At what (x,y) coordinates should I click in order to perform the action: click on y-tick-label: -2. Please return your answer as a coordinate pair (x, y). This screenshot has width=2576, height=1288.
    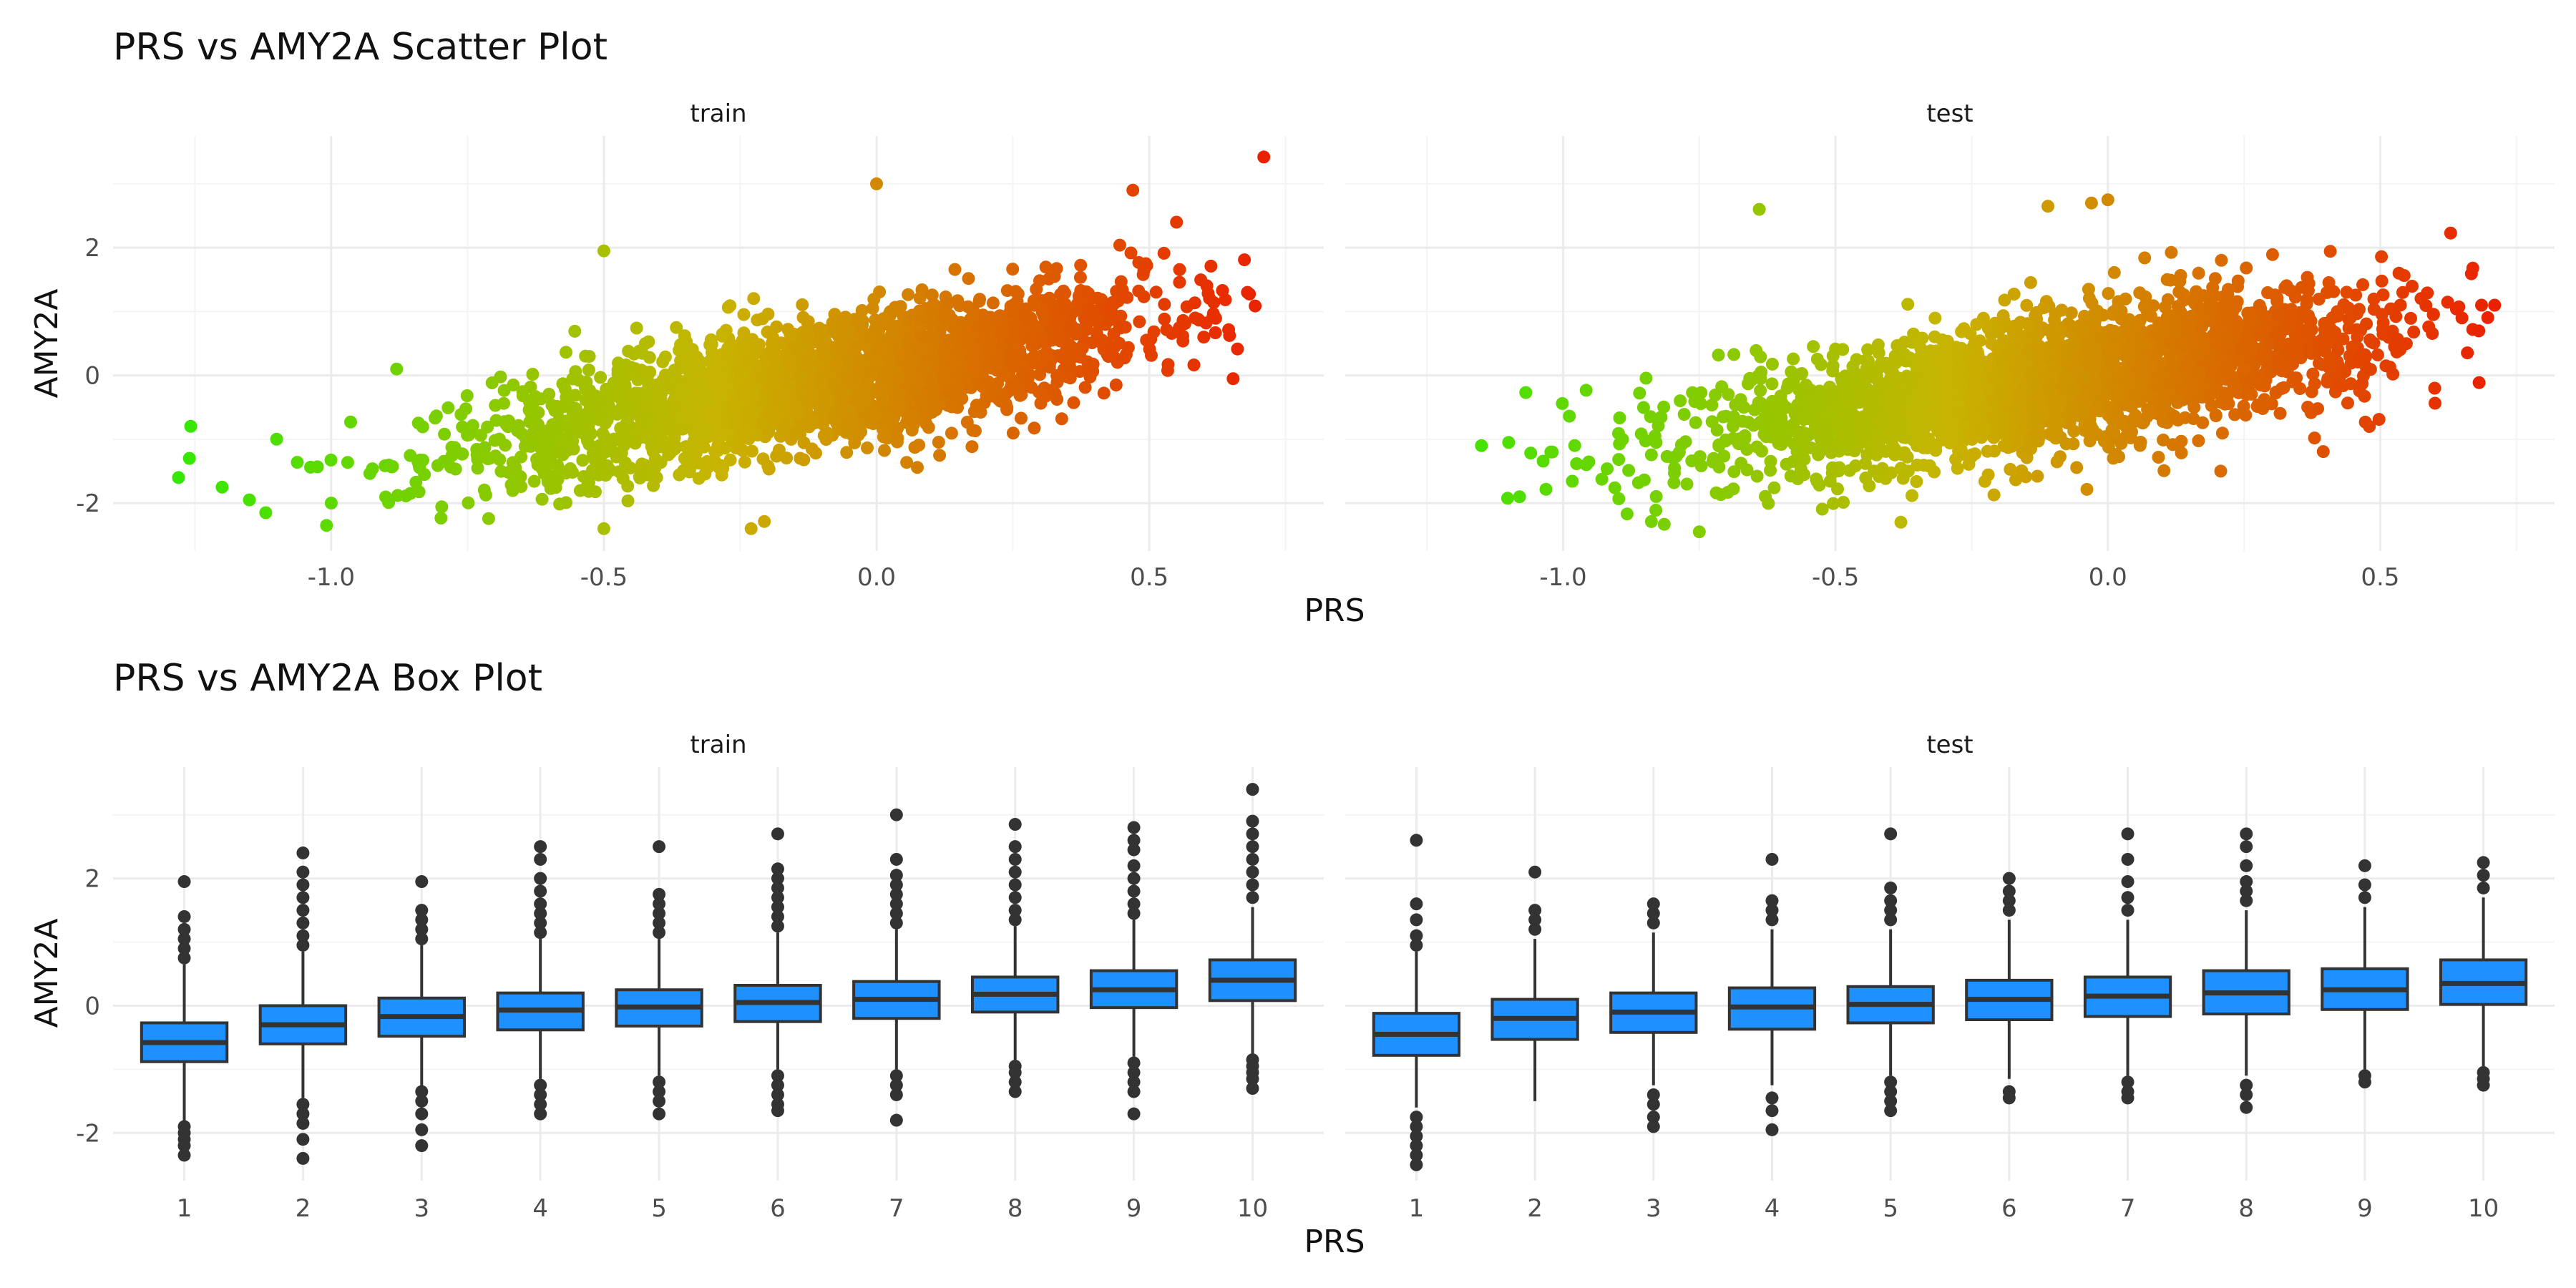
    Looking at the image, I should click on (88, 503).